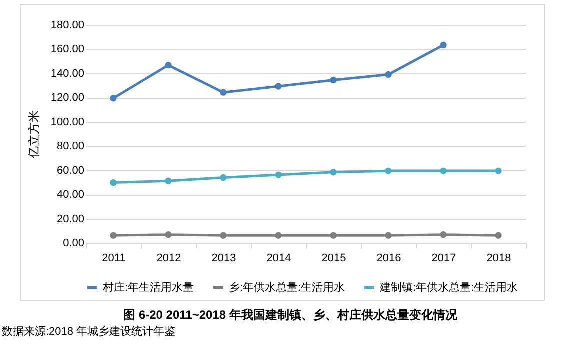 Image resolution: width=561 pixels, height=348 pixels. What do you see at coordinates (70, 219) in the screenshot?
I see `y-tick-label: 20.00` at bounding box center [70, 219].